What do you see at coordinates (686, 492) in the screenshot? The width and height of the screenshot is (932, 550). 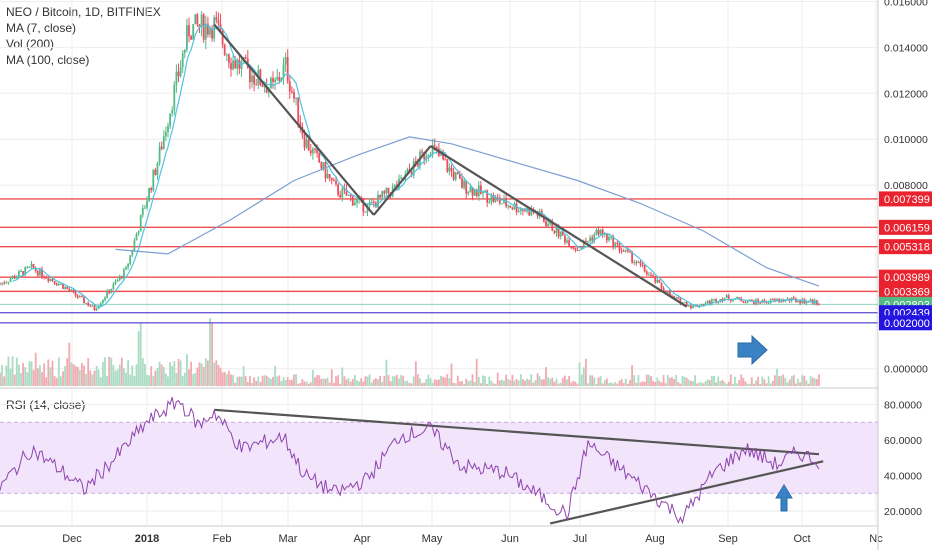 I see `rsi-trendline` at bounding box center [686, 492].